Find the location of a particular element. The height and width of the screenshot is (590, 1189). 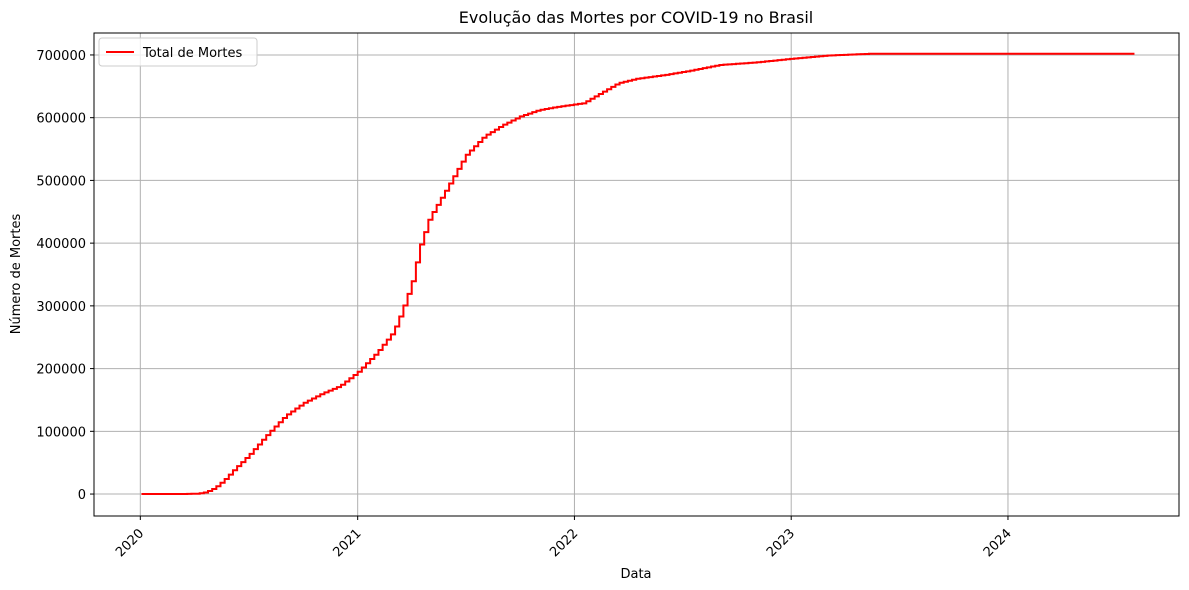

legend-box is located at coordinates (178, 52).